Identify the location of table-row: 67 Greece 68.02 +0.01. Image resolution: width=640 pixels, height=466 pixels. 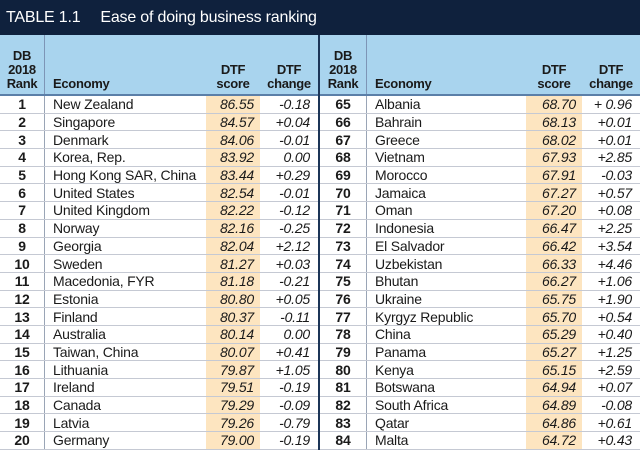
(480, 140).